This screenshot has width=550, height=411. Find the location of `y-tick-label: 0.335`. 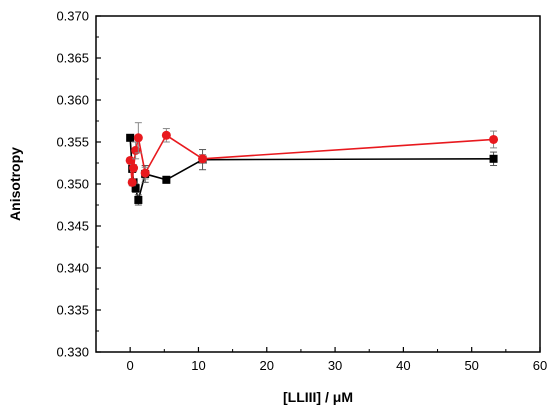

y-tick-label: 0.335 is located at coordinates (72, 310).